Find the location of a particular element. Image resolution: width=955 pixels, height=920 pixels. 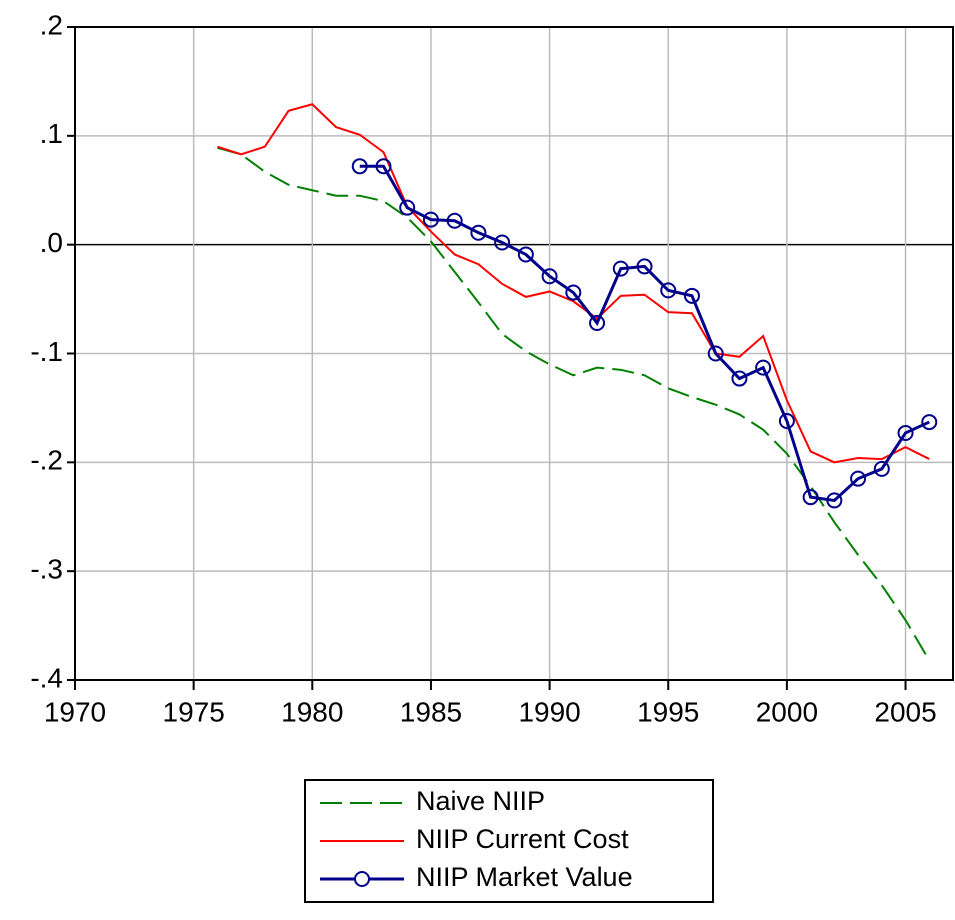

x-tick-label: 1970 is located at coordinates (75, 711).